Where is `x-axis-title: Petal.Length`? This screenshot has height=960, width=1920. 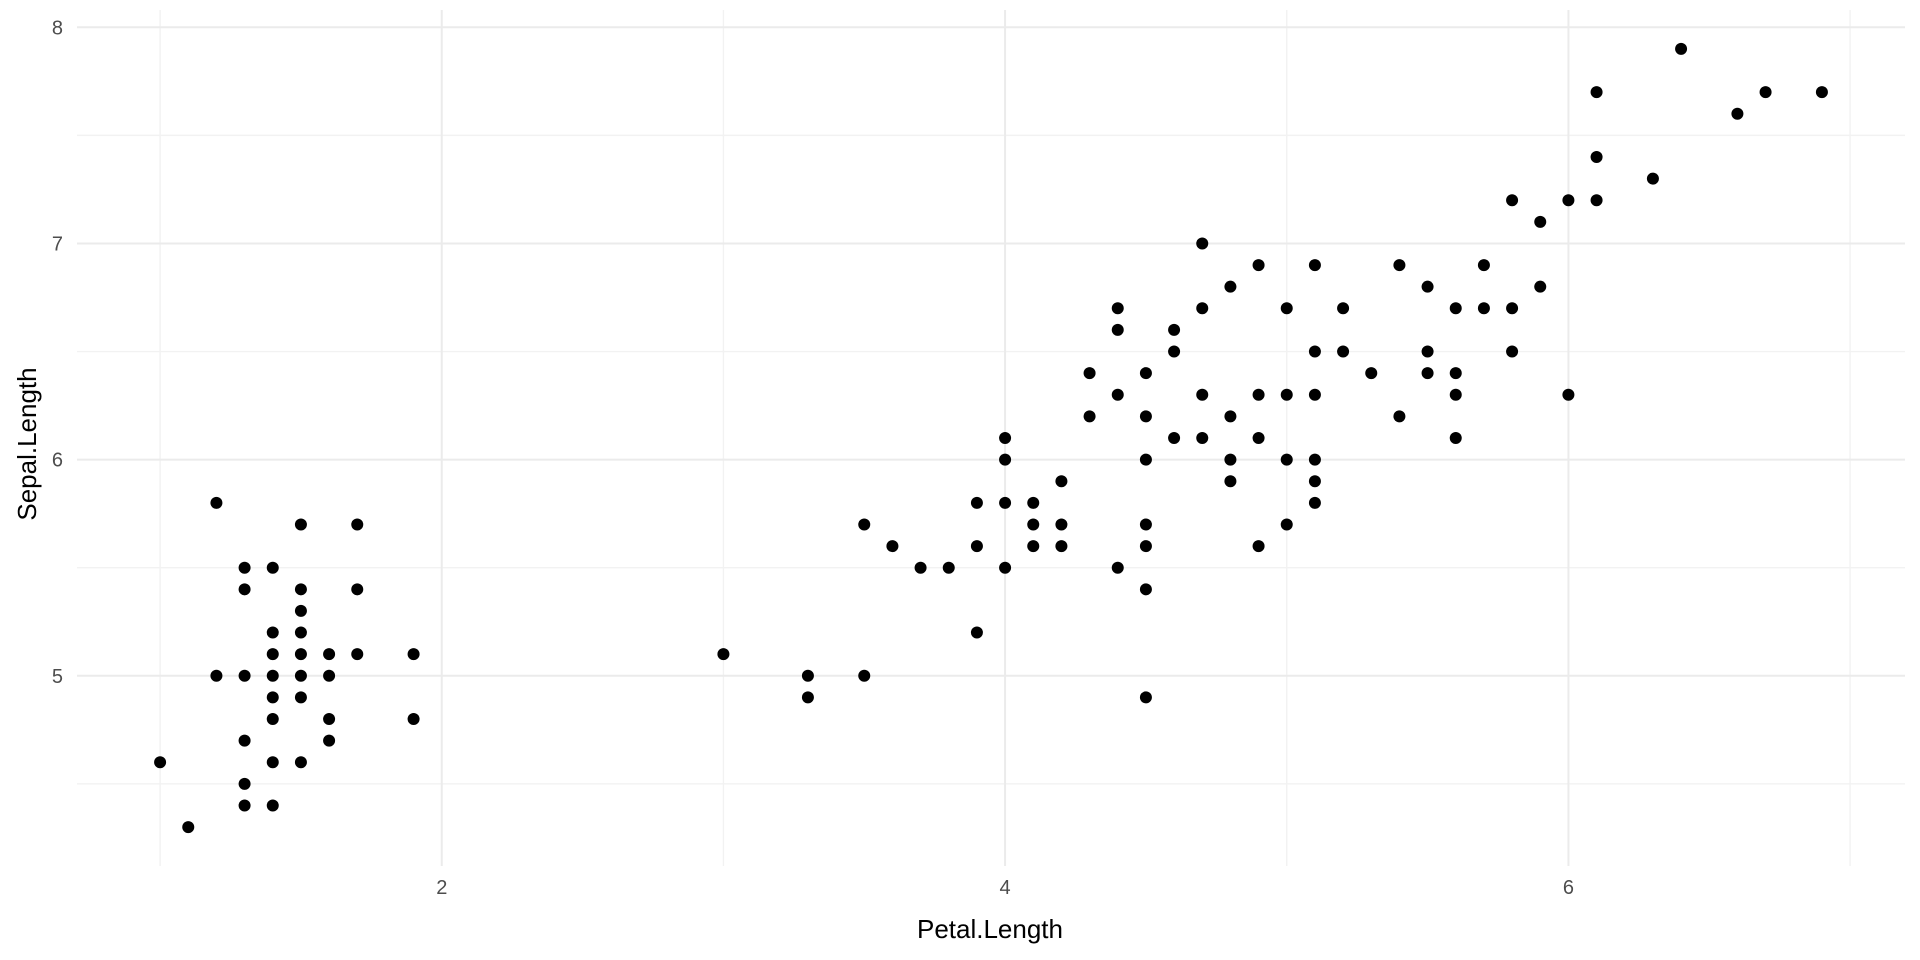
x-axis-title: Petal.Length is located at coordinates (990, 929).